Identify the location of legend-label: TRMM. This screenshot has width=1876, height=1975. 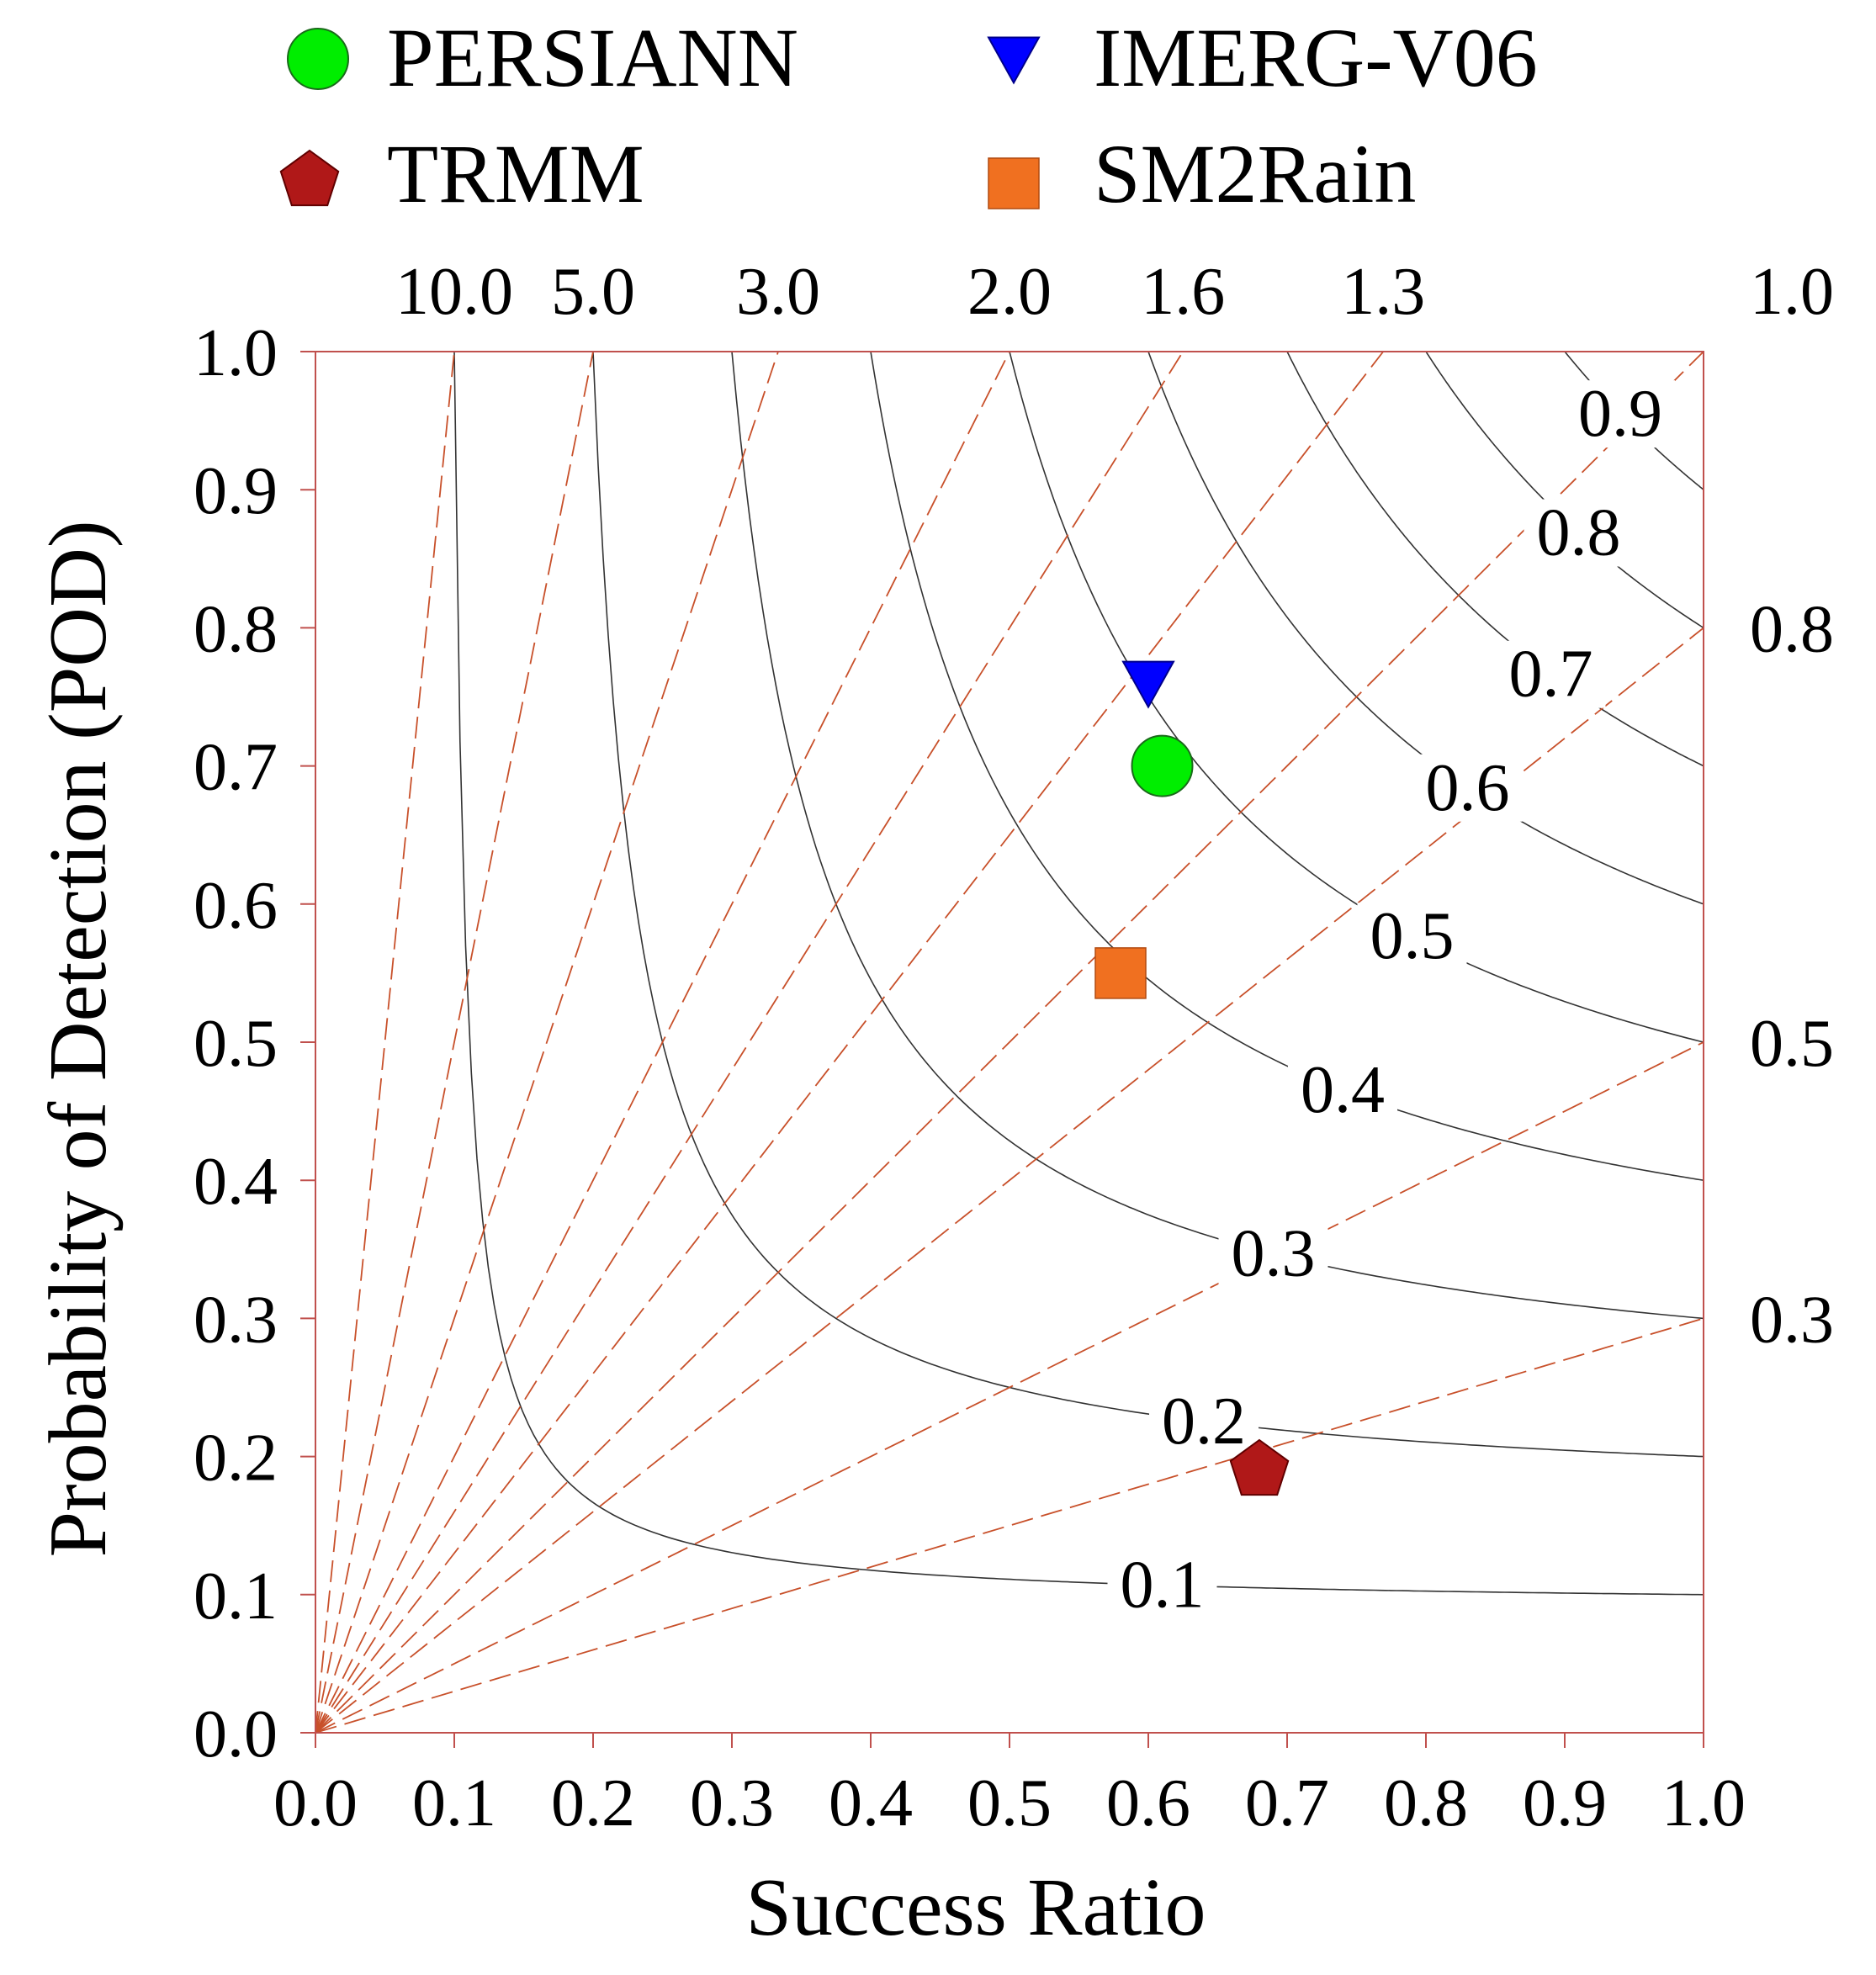
(515, 173).